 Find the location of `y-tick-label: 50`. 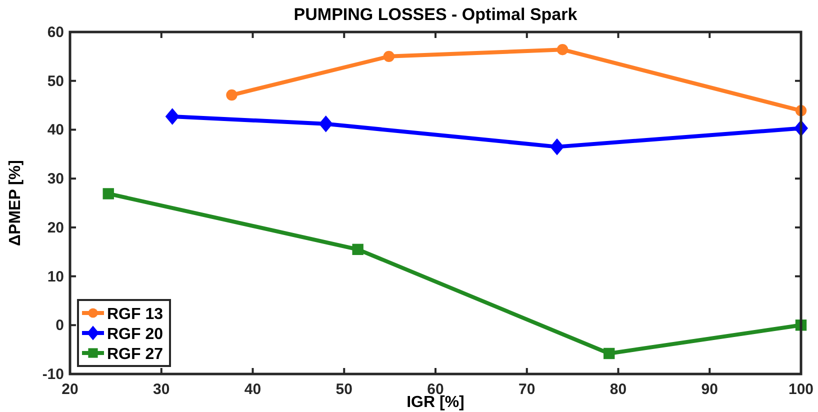

y-tick-label: 50 is located at coordinates (55, 81).